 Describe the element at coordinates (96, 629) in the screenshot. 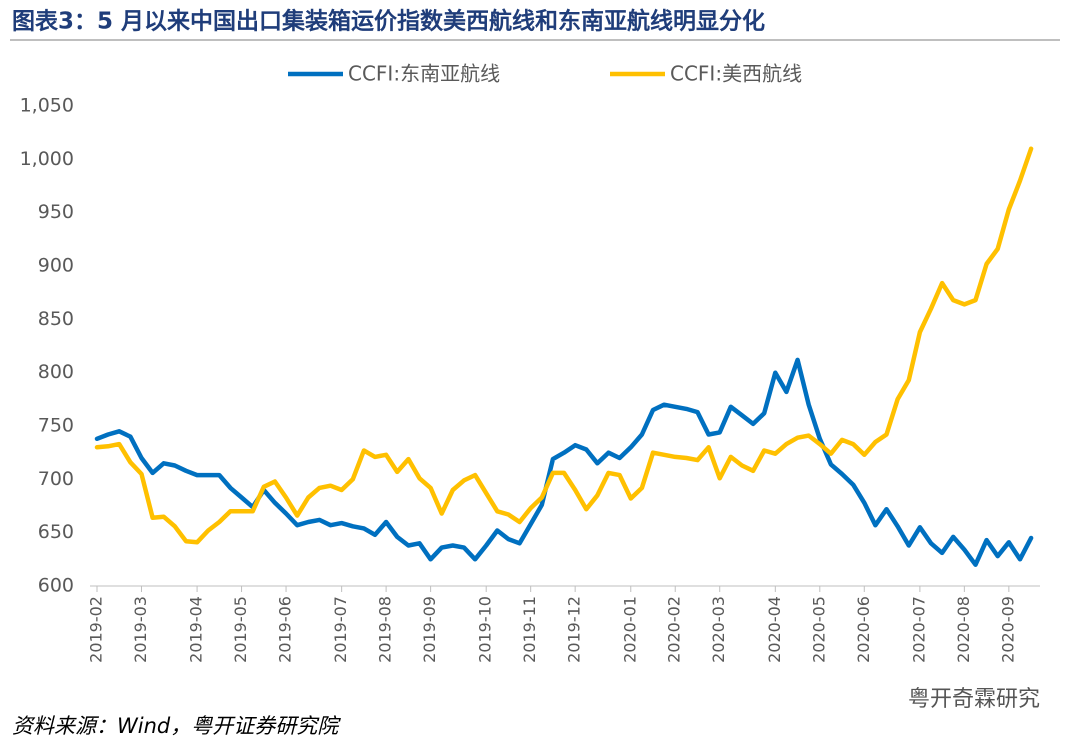

I see `x-tick-label: 2019-02` at that location.